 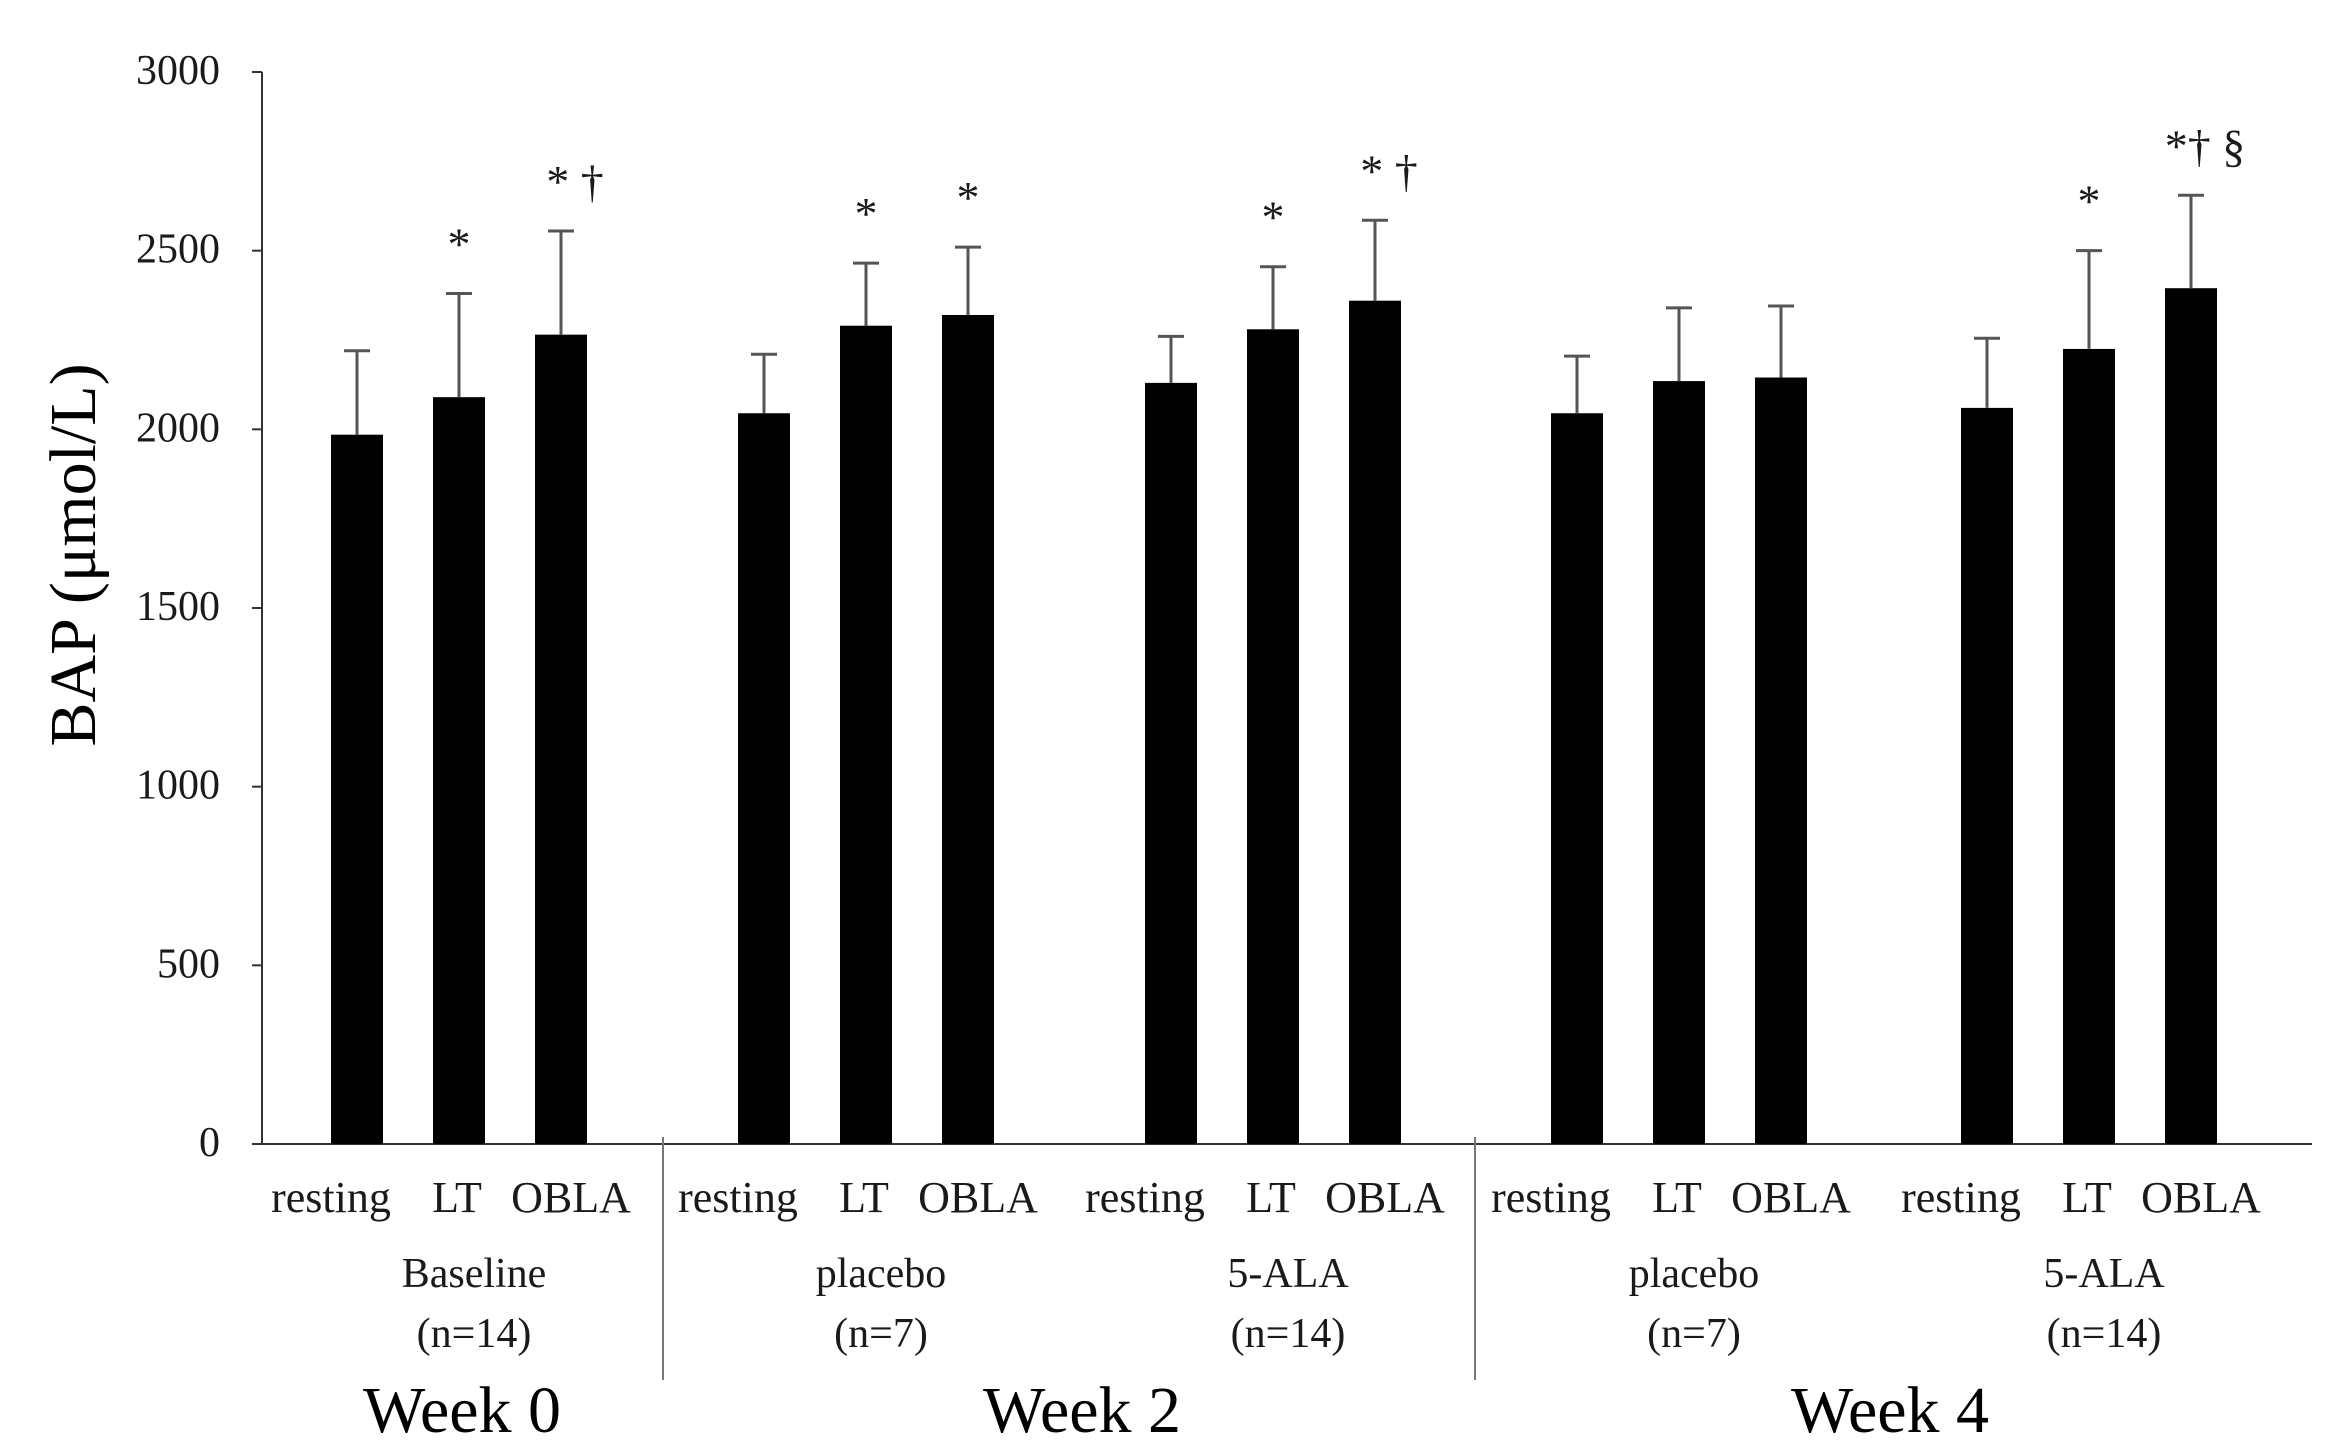 What do you see at coordinates (1082, 1410) in the screenshot?
I see `week-label: Week 2` at bounding box center [1082, 1410].